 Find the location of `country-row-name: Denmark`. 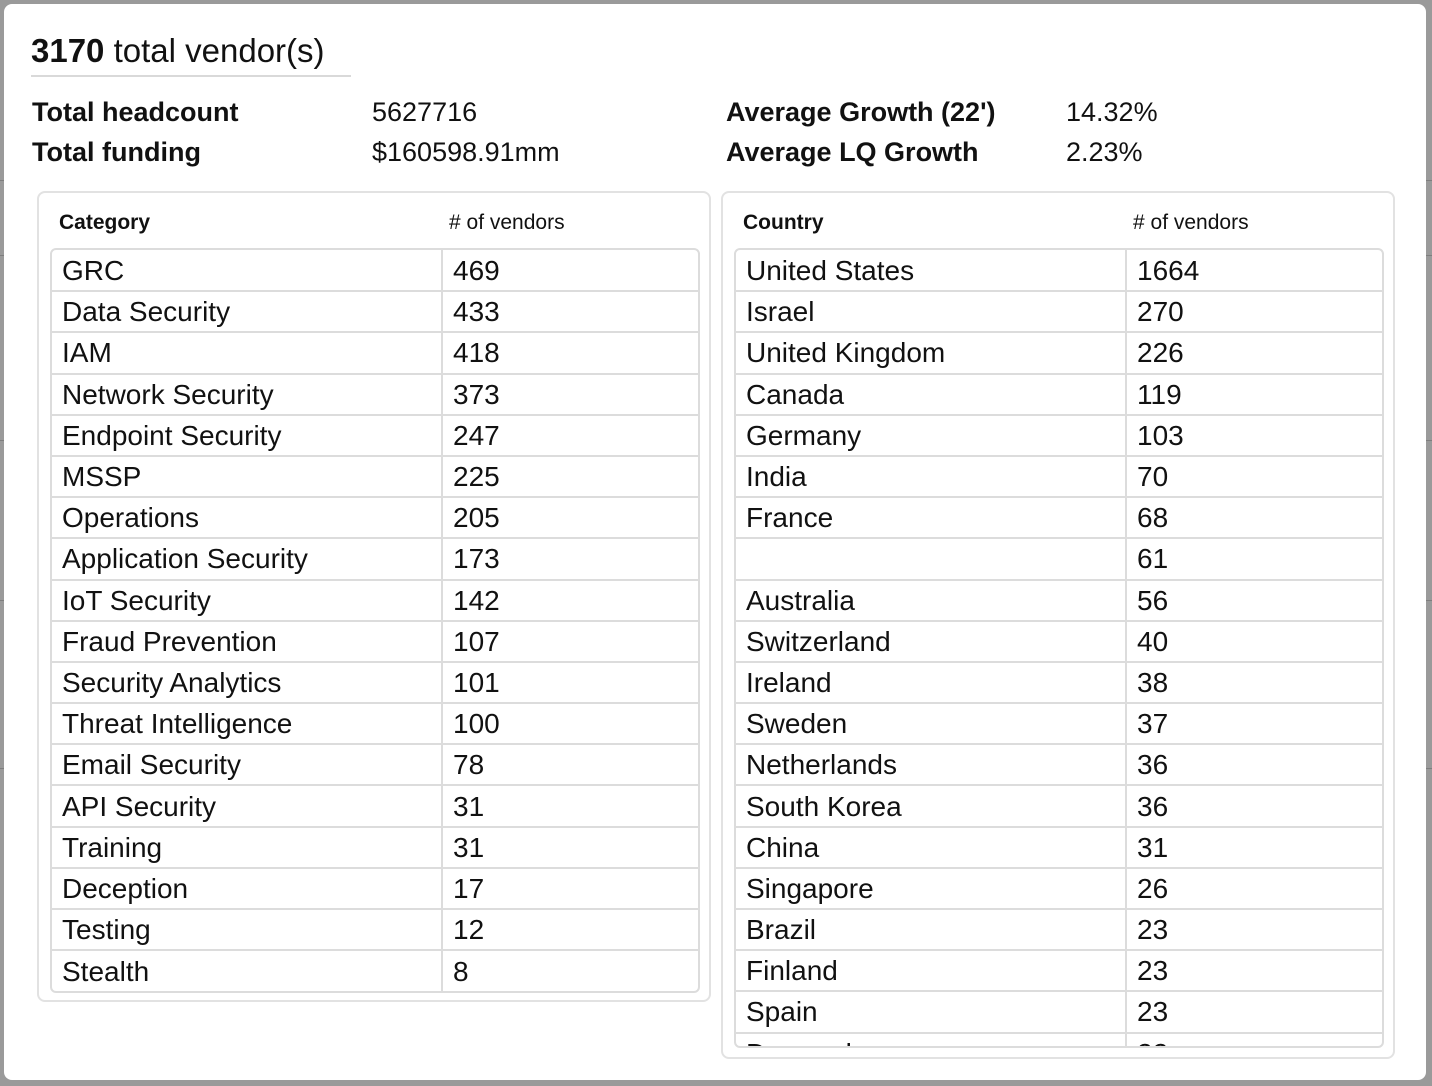

country-row-name: Denmark is located at coordinates (931, 1039).